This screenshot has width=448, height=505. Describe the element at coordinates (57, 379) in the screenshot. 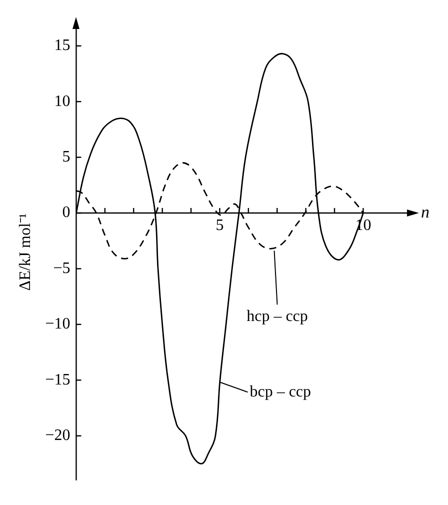

I see `y-tick-label: −15` at that location.